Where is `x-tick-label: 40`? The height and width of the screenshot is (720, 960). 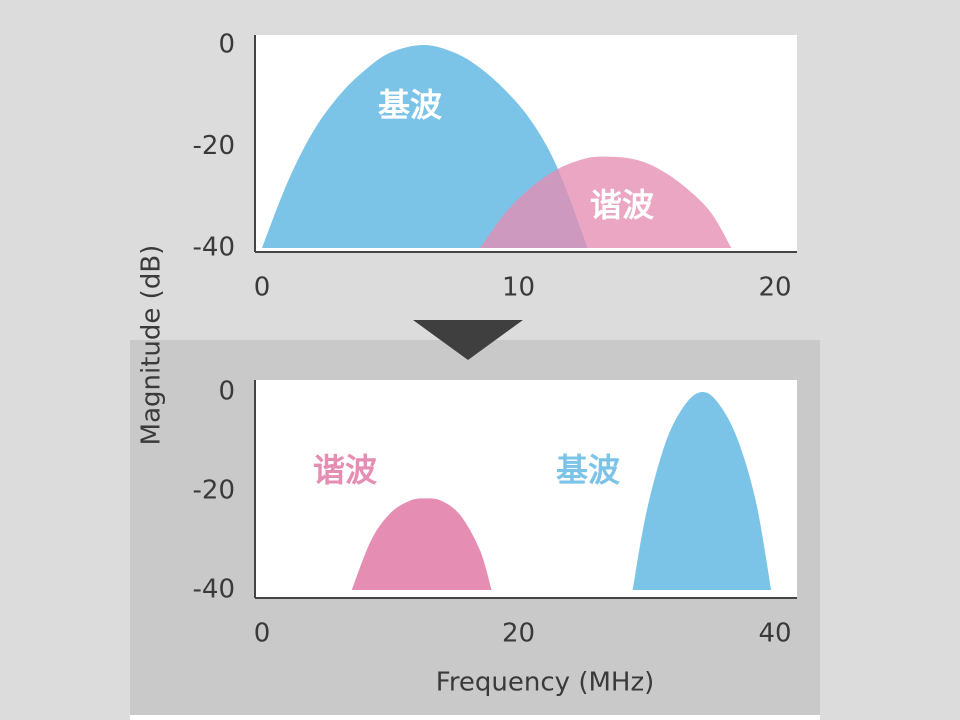 x-tick-label: 40 is located at coordinates (774, 634).